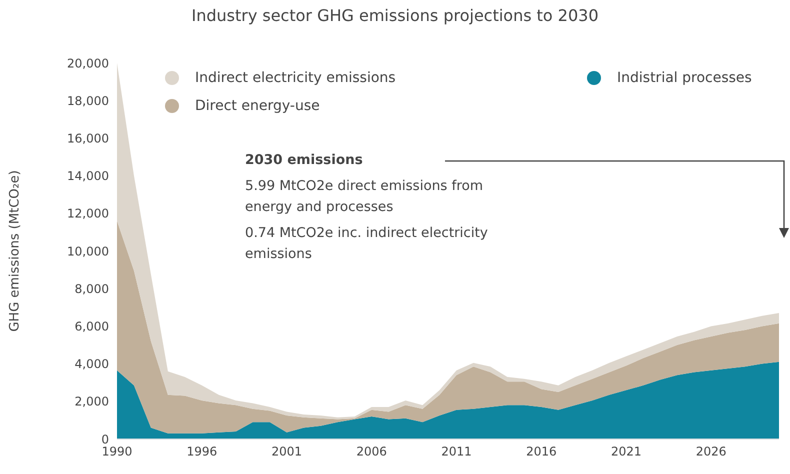 The height and width of the screenshot is (474, 790). Describe the element at coordinates (105, 439) in the screenshot. I see `y-tick-label: 0` at that location.